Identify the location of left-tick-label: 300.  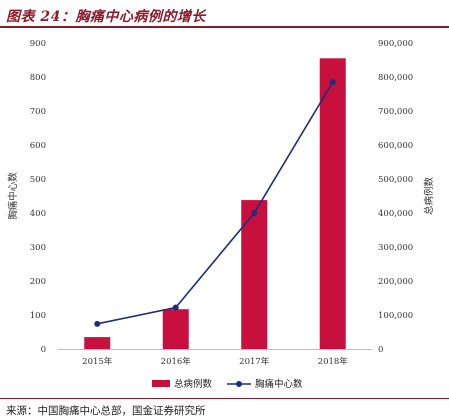
(38, 248).